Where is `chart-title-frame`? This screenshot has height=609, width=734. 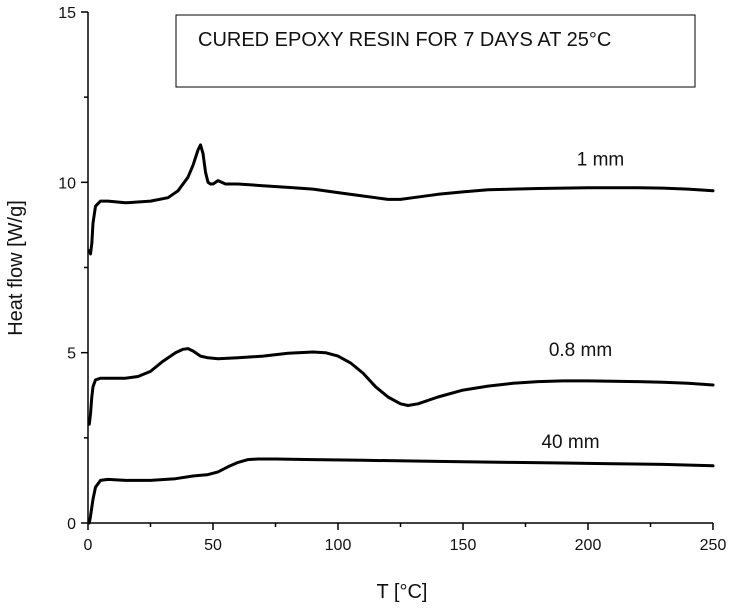
chart-title-frame is located at coordinates (435, 51).